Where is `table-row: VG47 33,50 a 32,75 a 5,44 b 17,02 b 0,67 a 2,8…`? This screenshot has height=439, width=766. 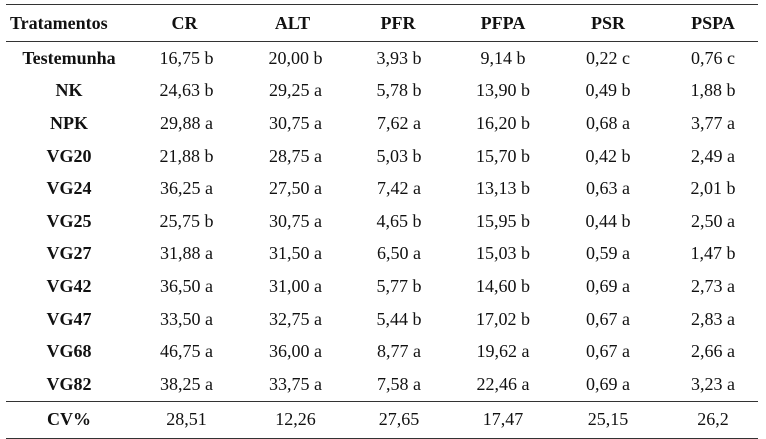
table-row: VG47 33,50 a 32,75 a 5,44 b 17,02 b 0,67 a 2,8… is located at coordinates (382, 319).